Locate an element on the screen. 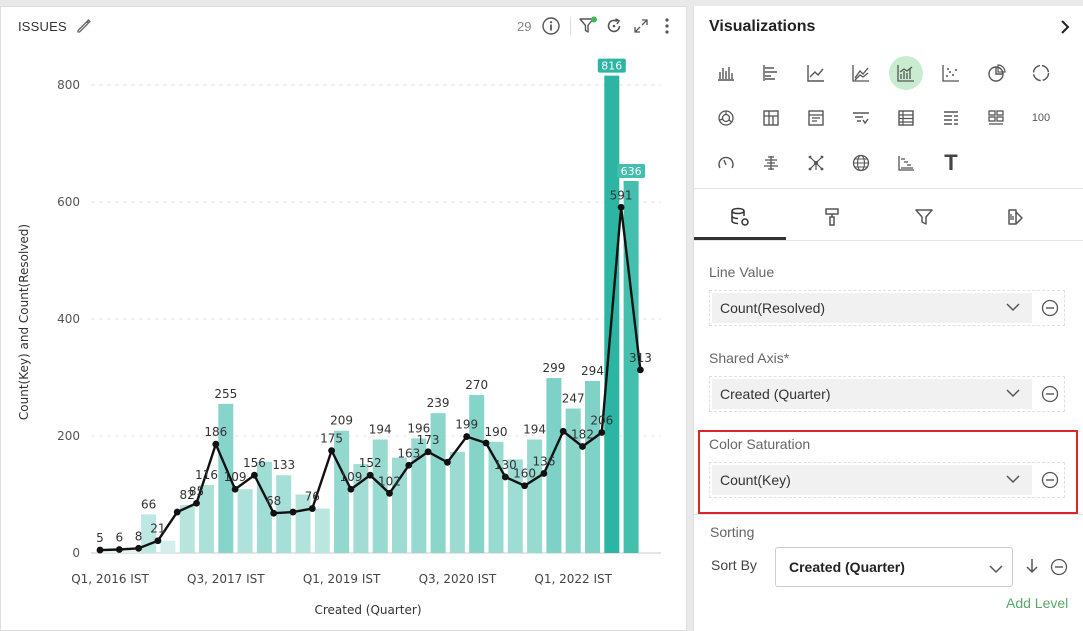  add-level-link: Add Level is located at coordinates (1037, 603).